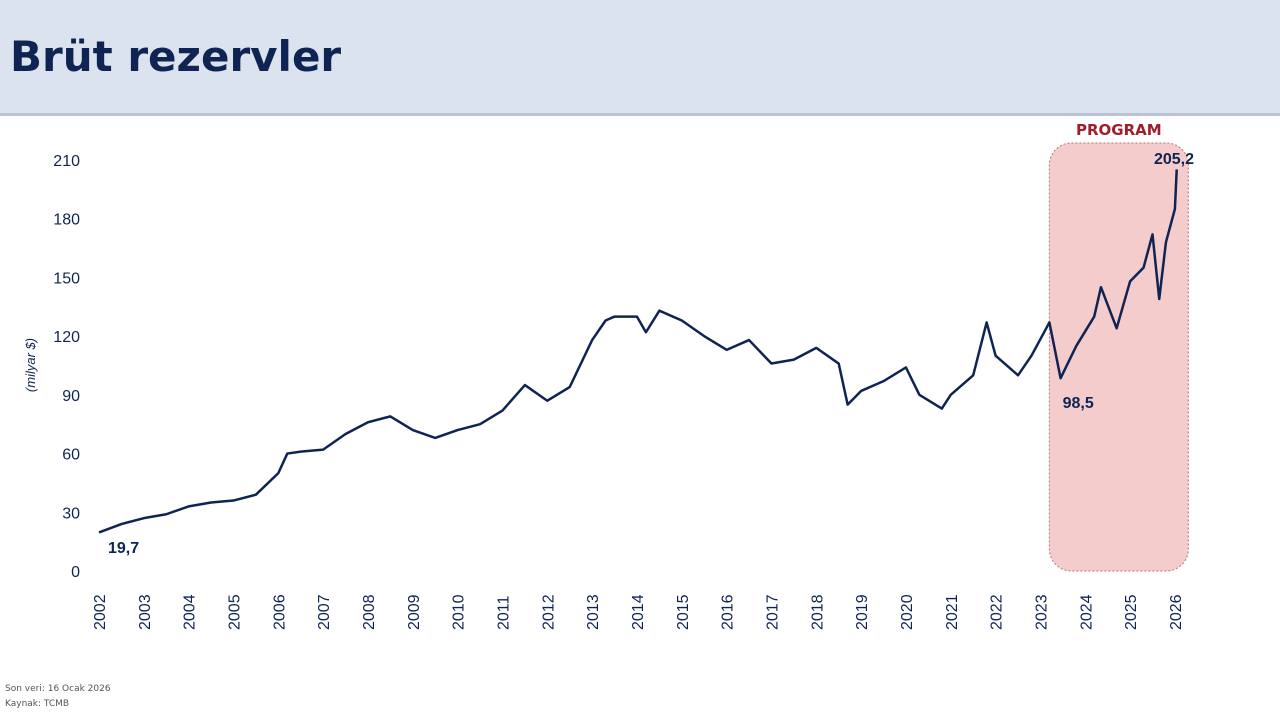 The height and width of the screenshot is (720, 1280). I want to click on x-tick-label: 2017, so click(772, 612).